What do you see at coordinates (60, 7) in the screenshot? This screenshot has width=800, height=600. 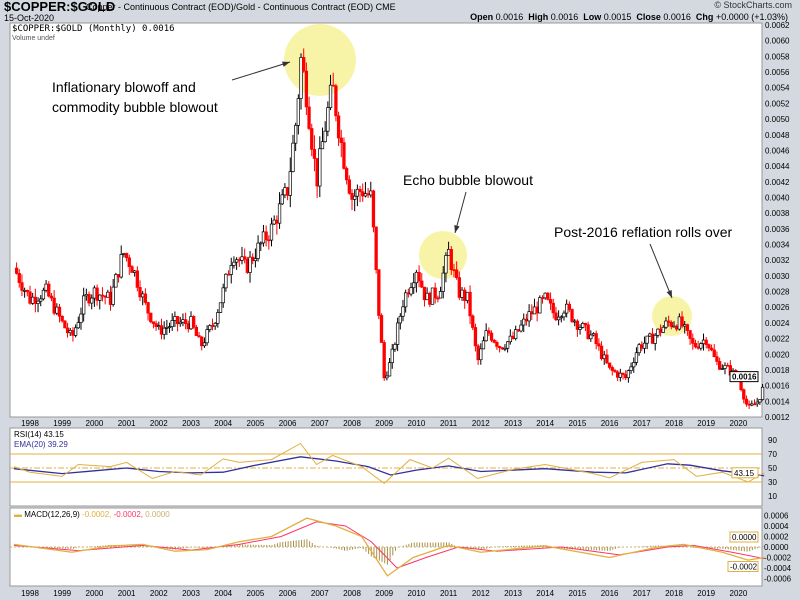 I see `symbol-title: $COPPER:$GOLD` at bounding box center [60, 7].